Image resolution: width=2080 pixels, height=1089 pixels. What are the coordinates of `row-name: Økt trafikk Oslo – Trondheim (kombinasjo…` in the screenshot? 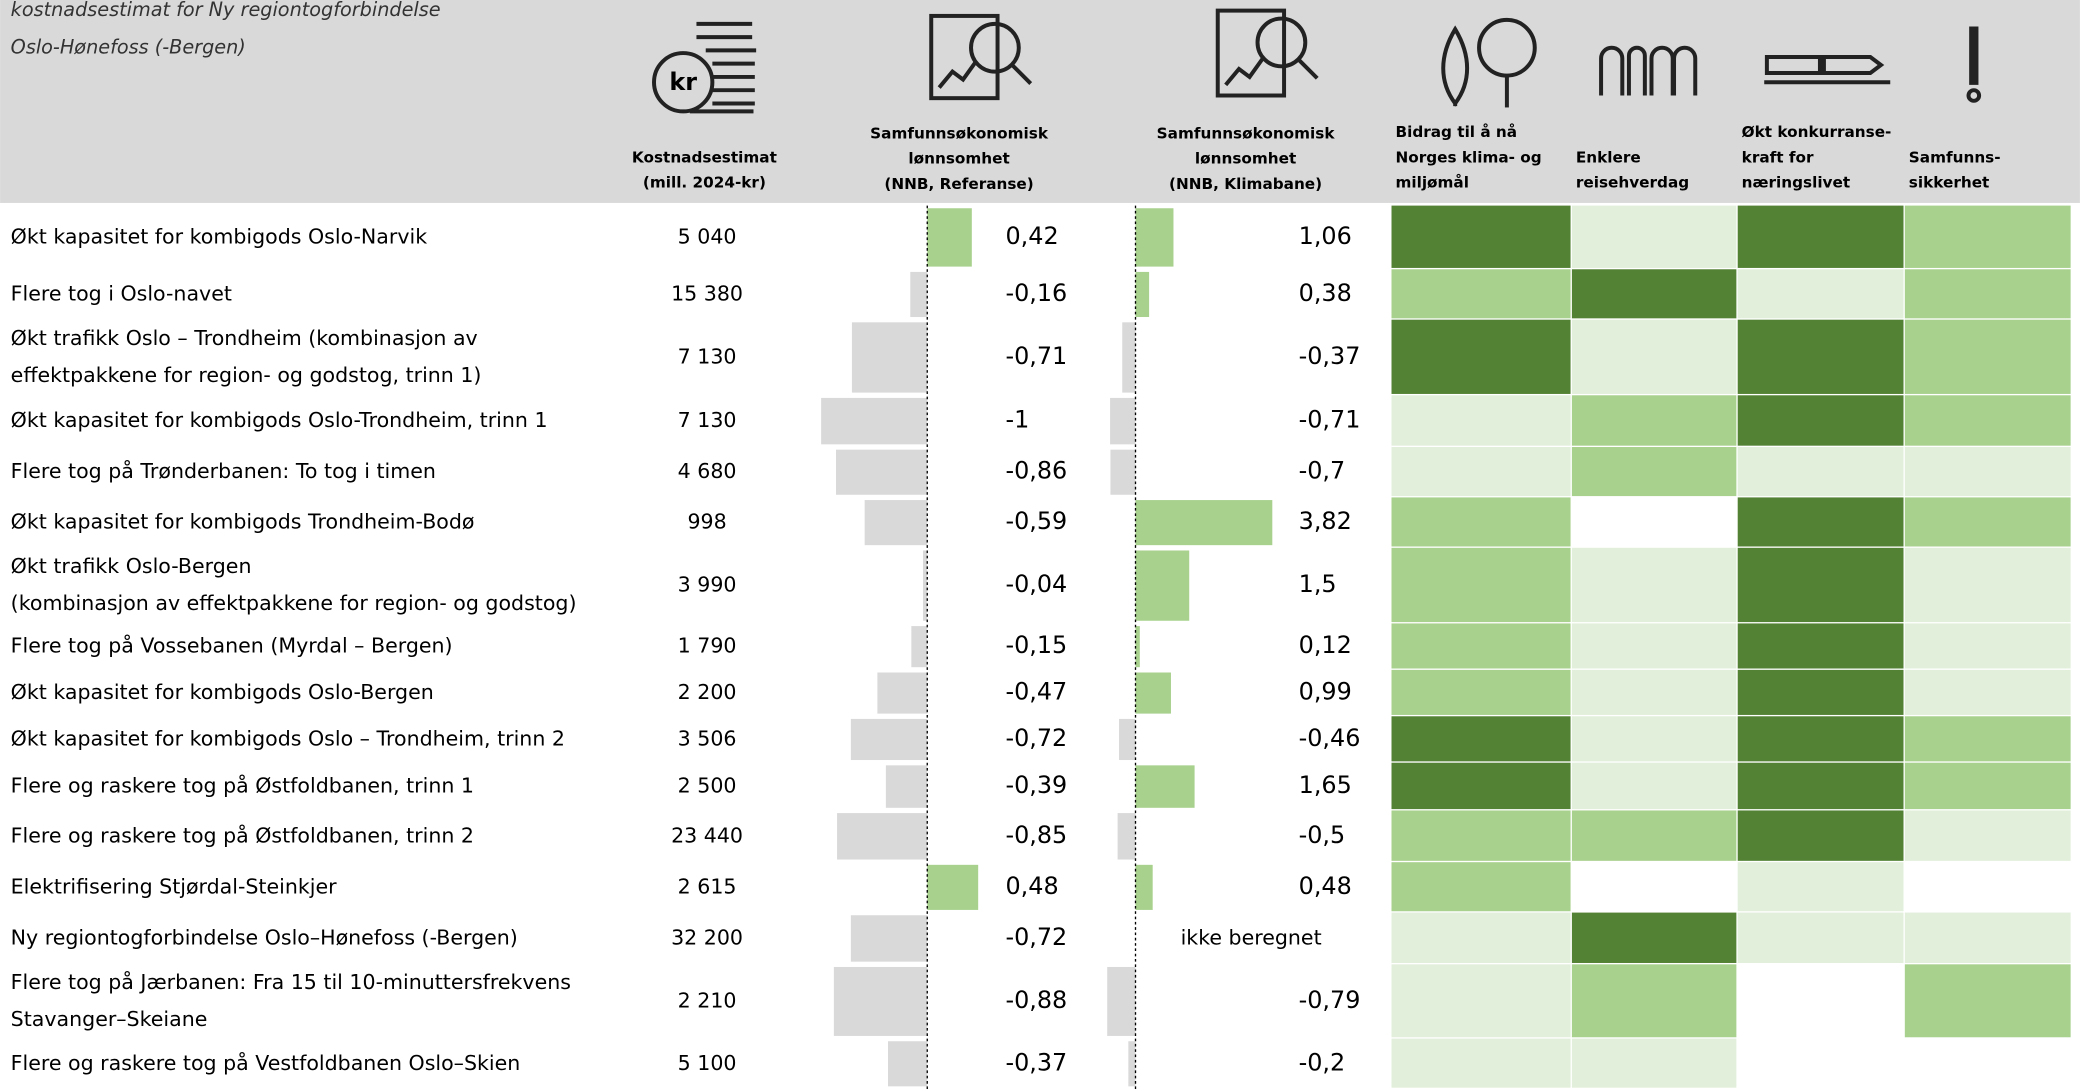 It's located at (244, 338).